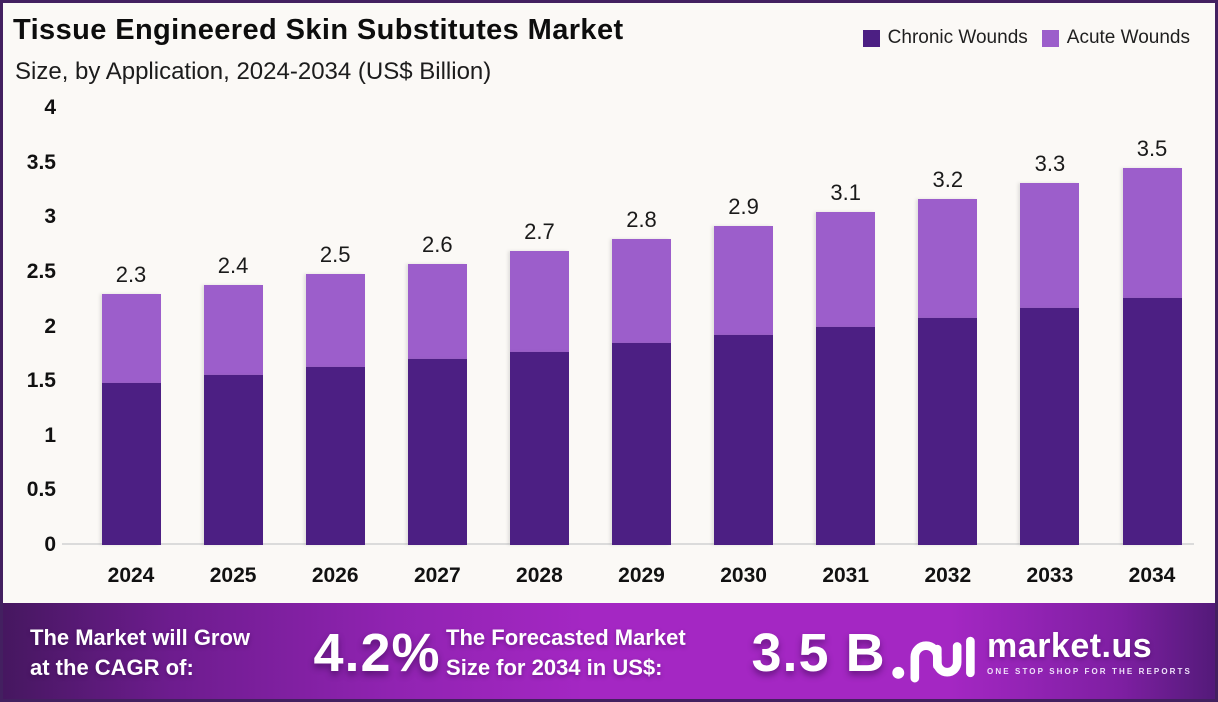  Describe the element at coordinates (846, 575) in the screenshot. I see `x-axis-tick-2031: 2031` at that location.